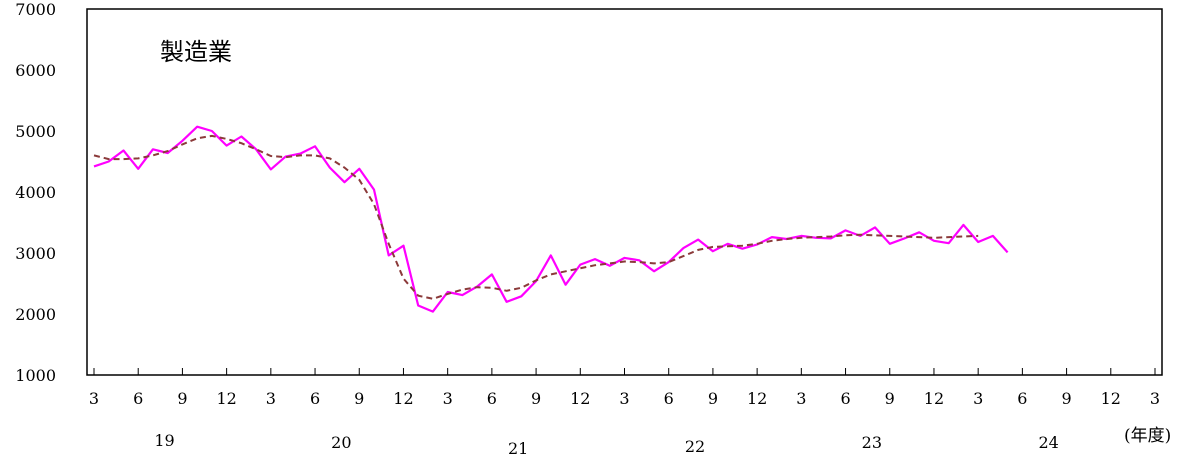 This screenshot has width=1196, height=466. Describe the element at coordinates (35, 375) in the screenshot. I see `y-tick-label: 1000` at that location.